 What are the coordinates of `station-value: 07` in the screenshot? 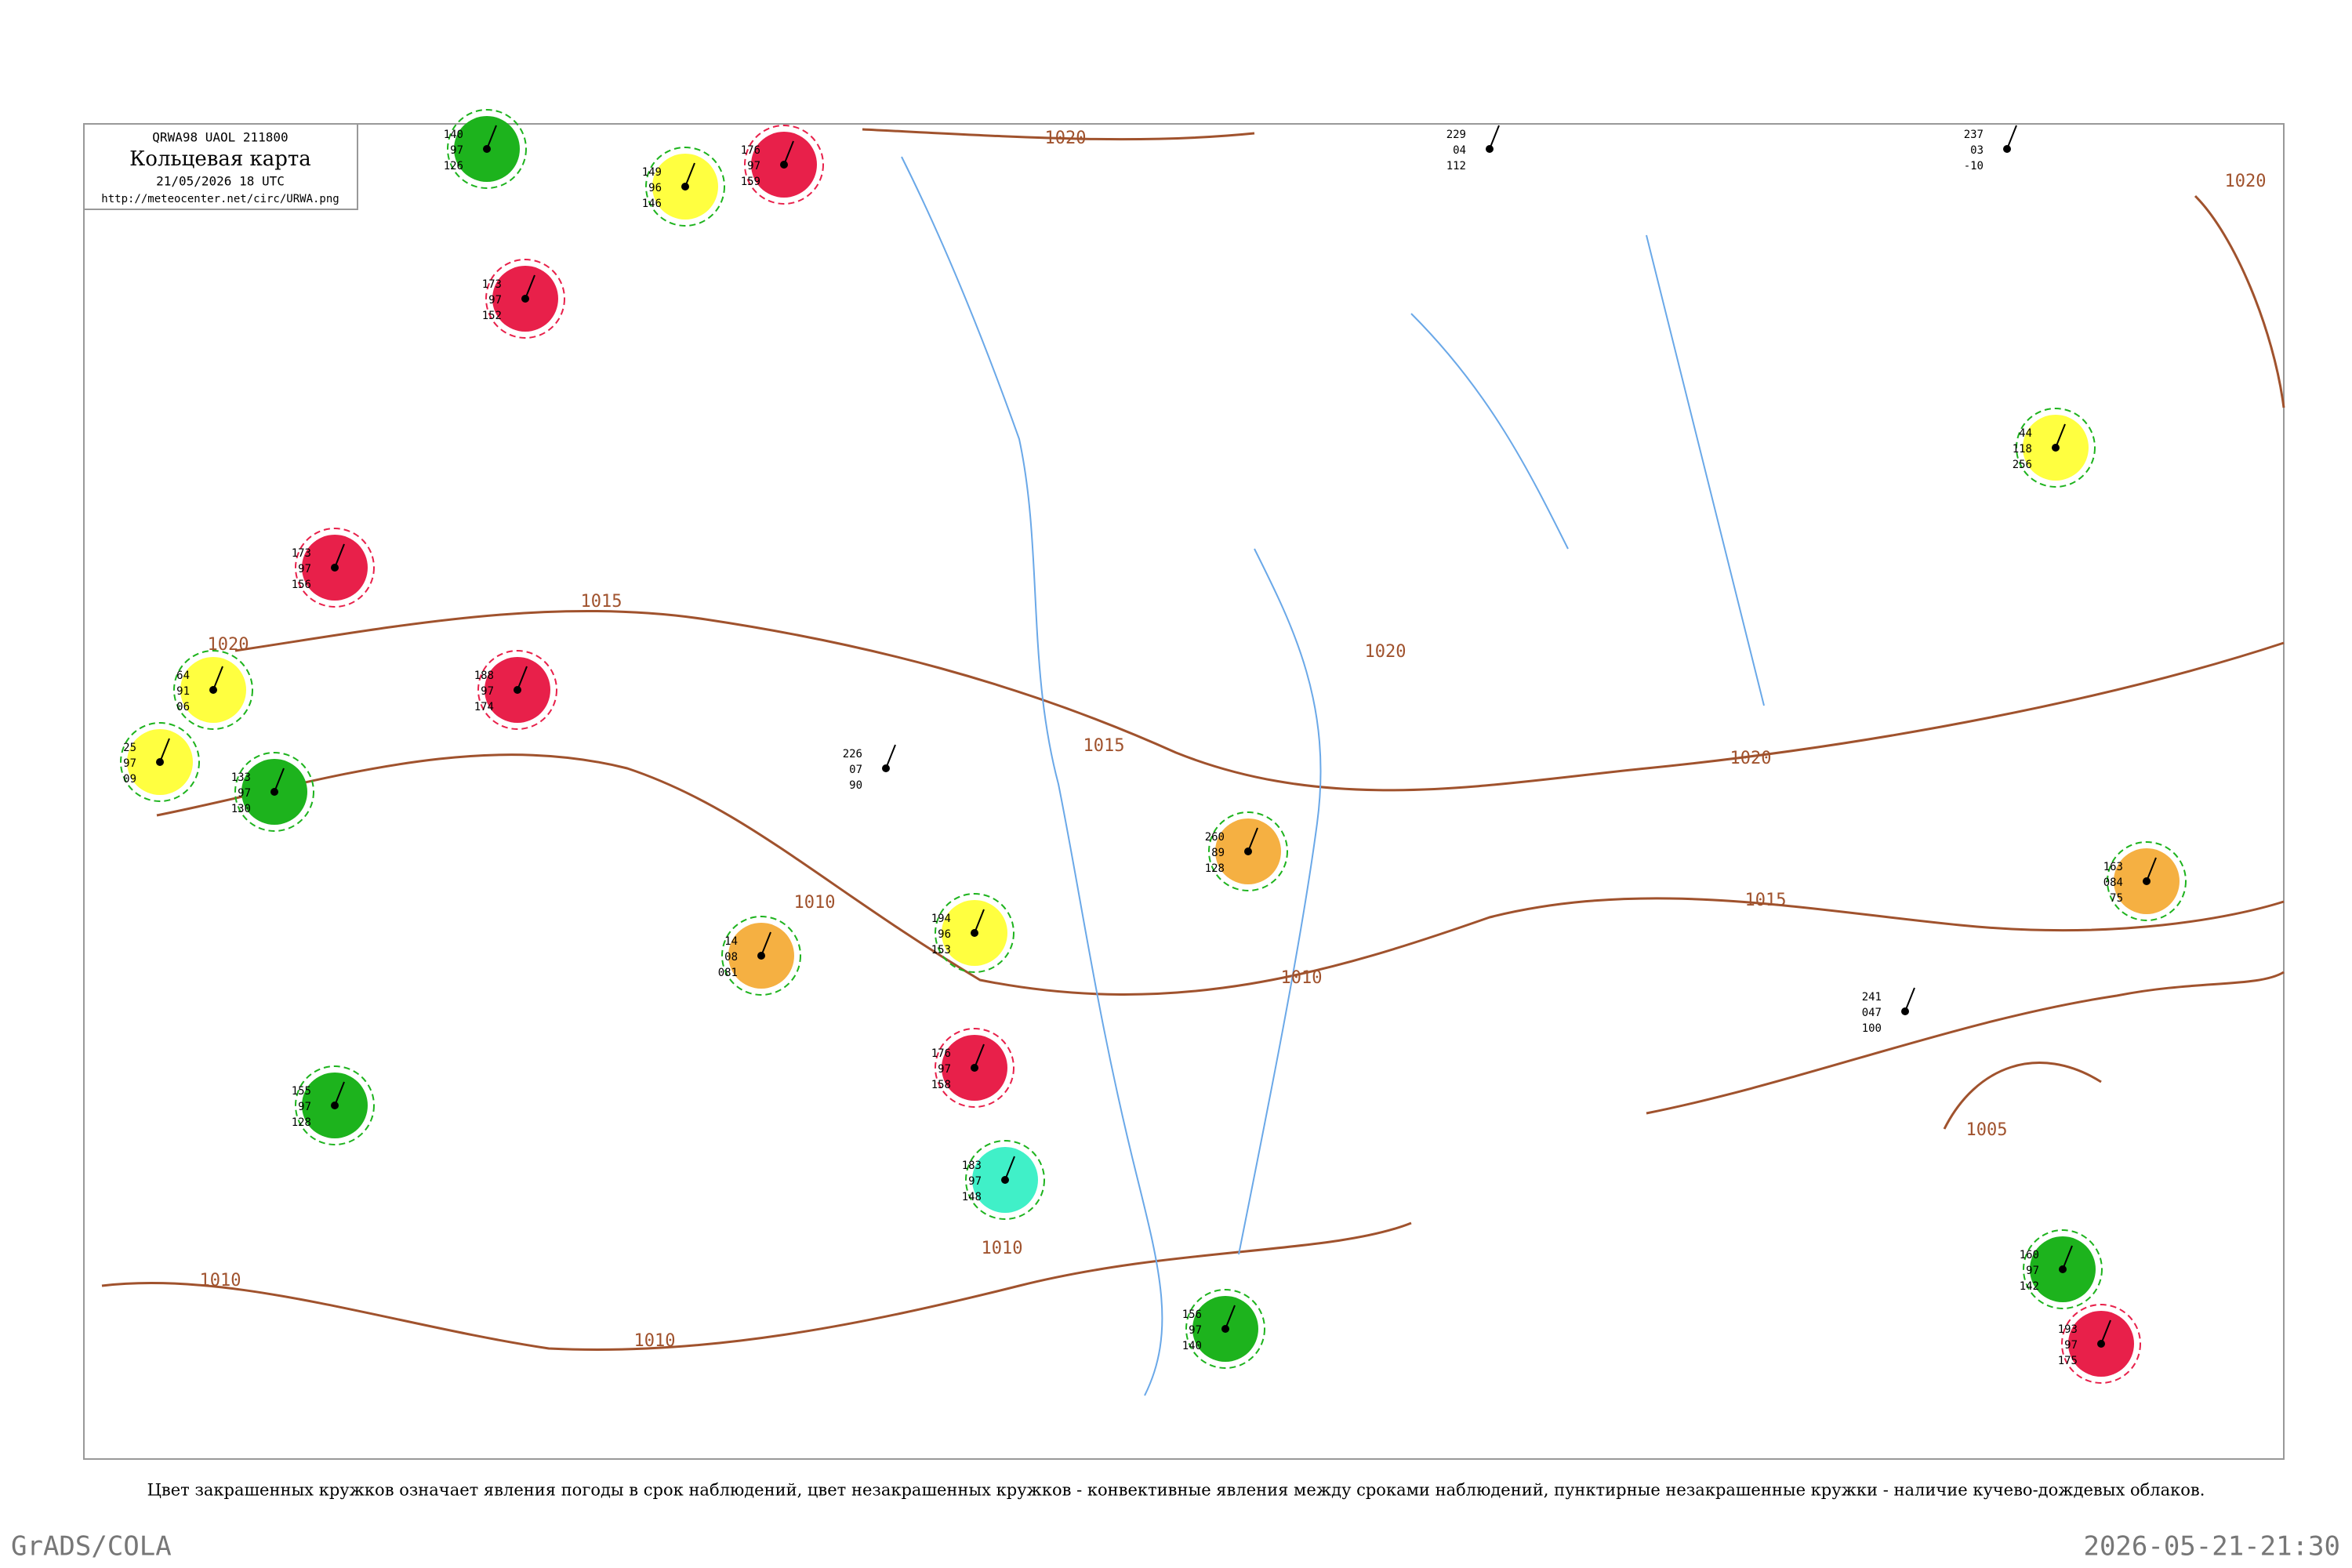 It's located at (855, 770).